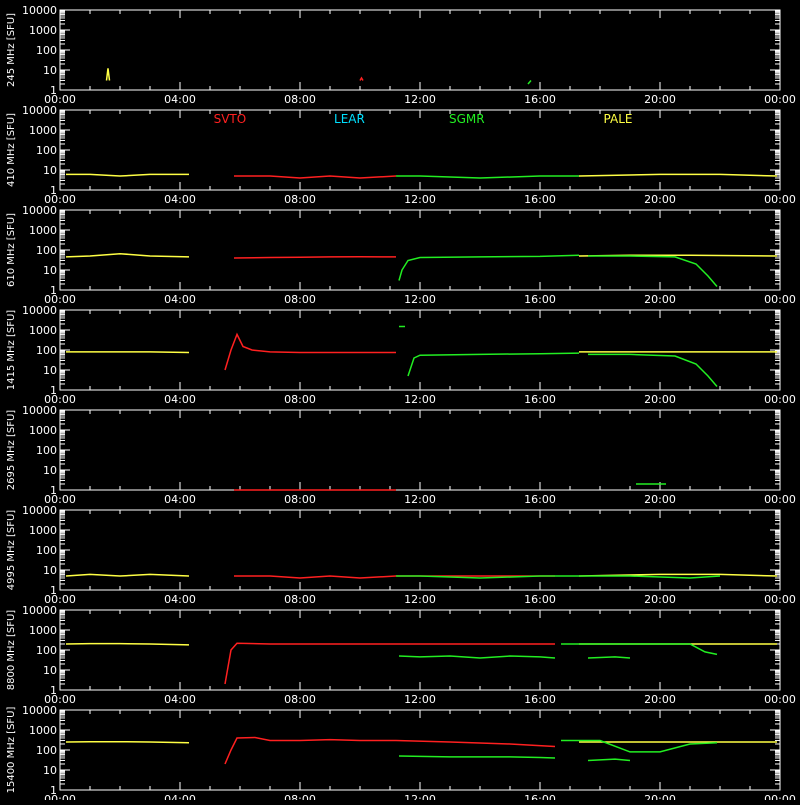 The width and height of the screenshot is (800, 805). What do you see at coordinates (11, 350) in the screenshot?
I see `y-axis-label: 1415 MHz [SFU]` at bounding box center [11, 350].